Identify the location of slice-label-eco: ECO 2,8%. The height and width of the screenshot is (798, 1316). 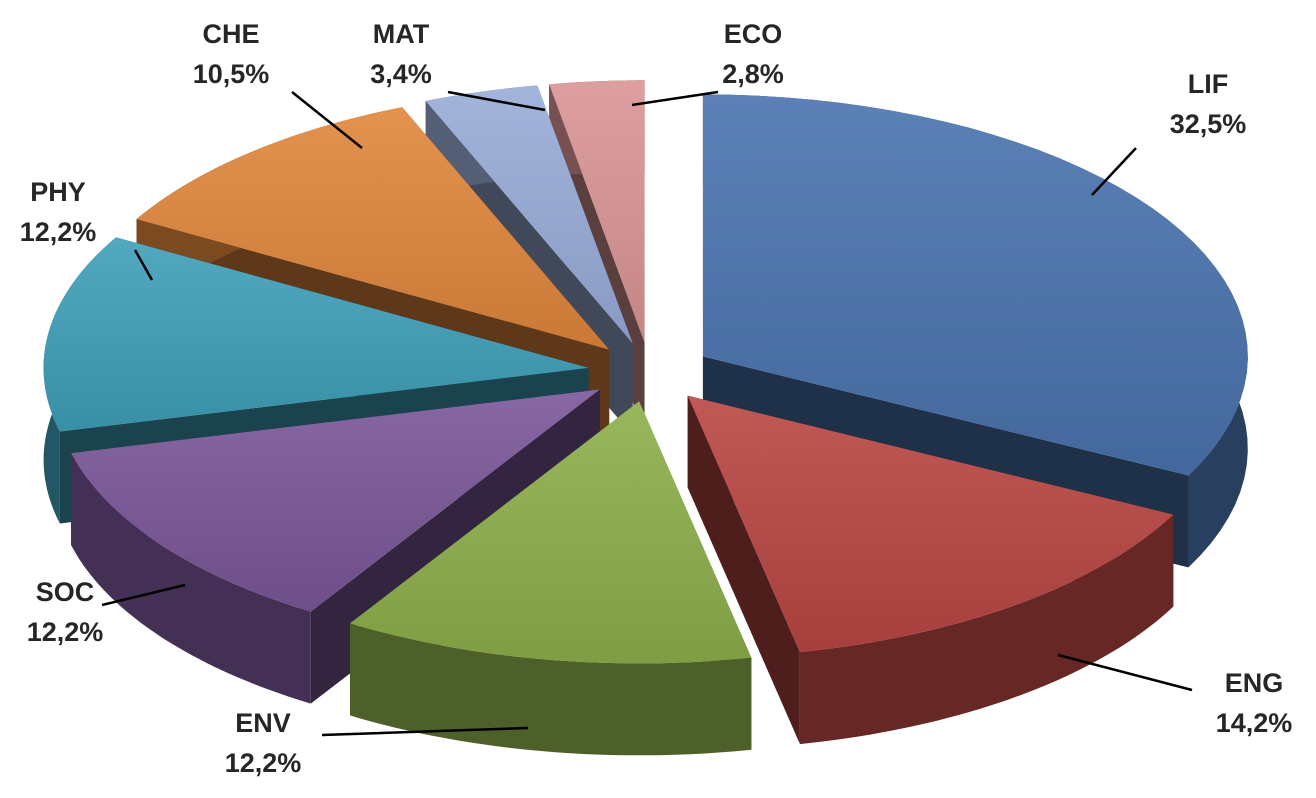
(707, 63).